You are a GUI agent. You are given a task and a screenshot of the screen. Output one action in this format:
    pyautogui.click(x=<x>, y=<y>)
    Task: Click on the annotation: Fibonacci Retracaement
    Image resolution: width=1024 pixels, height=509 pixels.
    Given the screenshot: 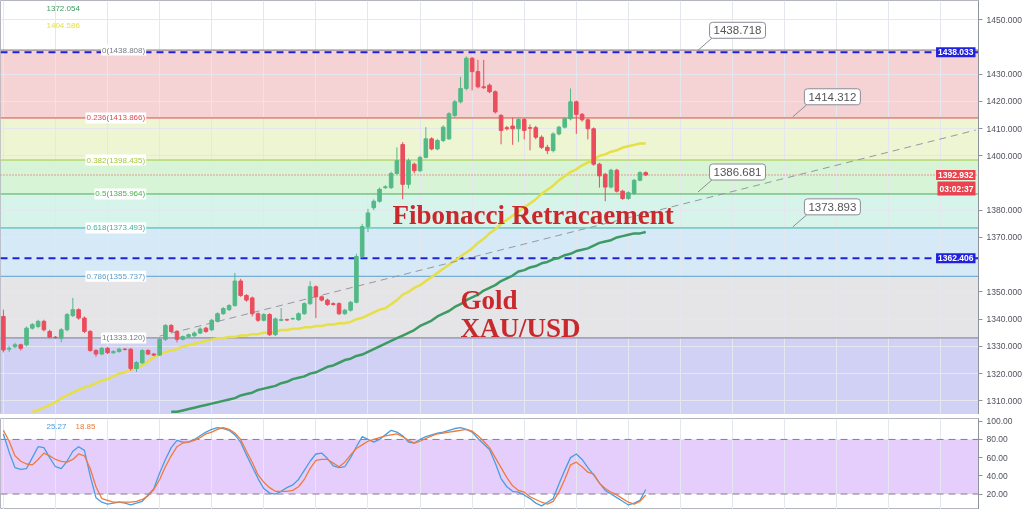 What is the action you would take?
    pyautogui.click(x=533, y=214)
    